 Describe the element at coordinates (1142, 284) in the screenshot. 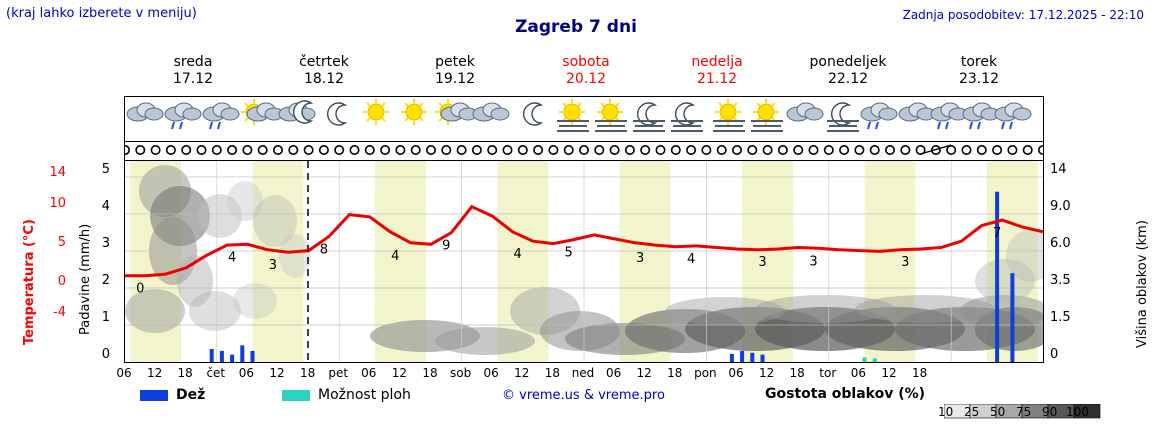

I see `cloud-height-axis-label: Višina oblakov (km)` at that location.